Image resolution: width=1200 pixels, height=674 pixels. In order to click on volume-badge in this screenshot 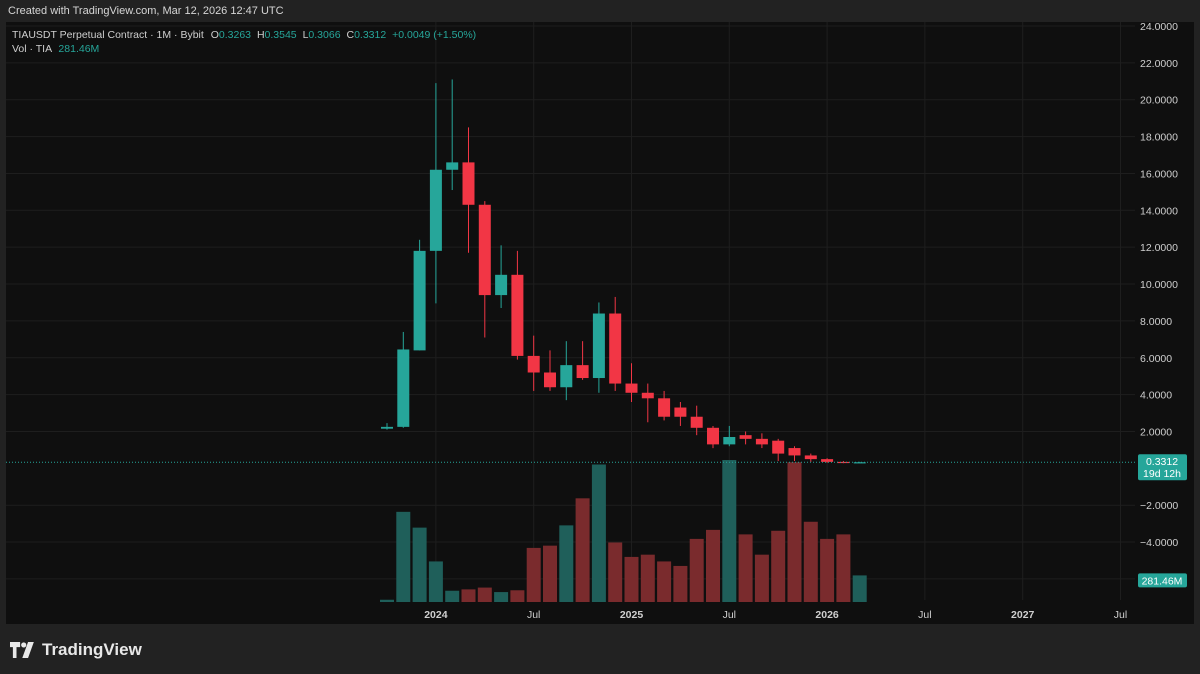, I will do `click(1162, 580)`.